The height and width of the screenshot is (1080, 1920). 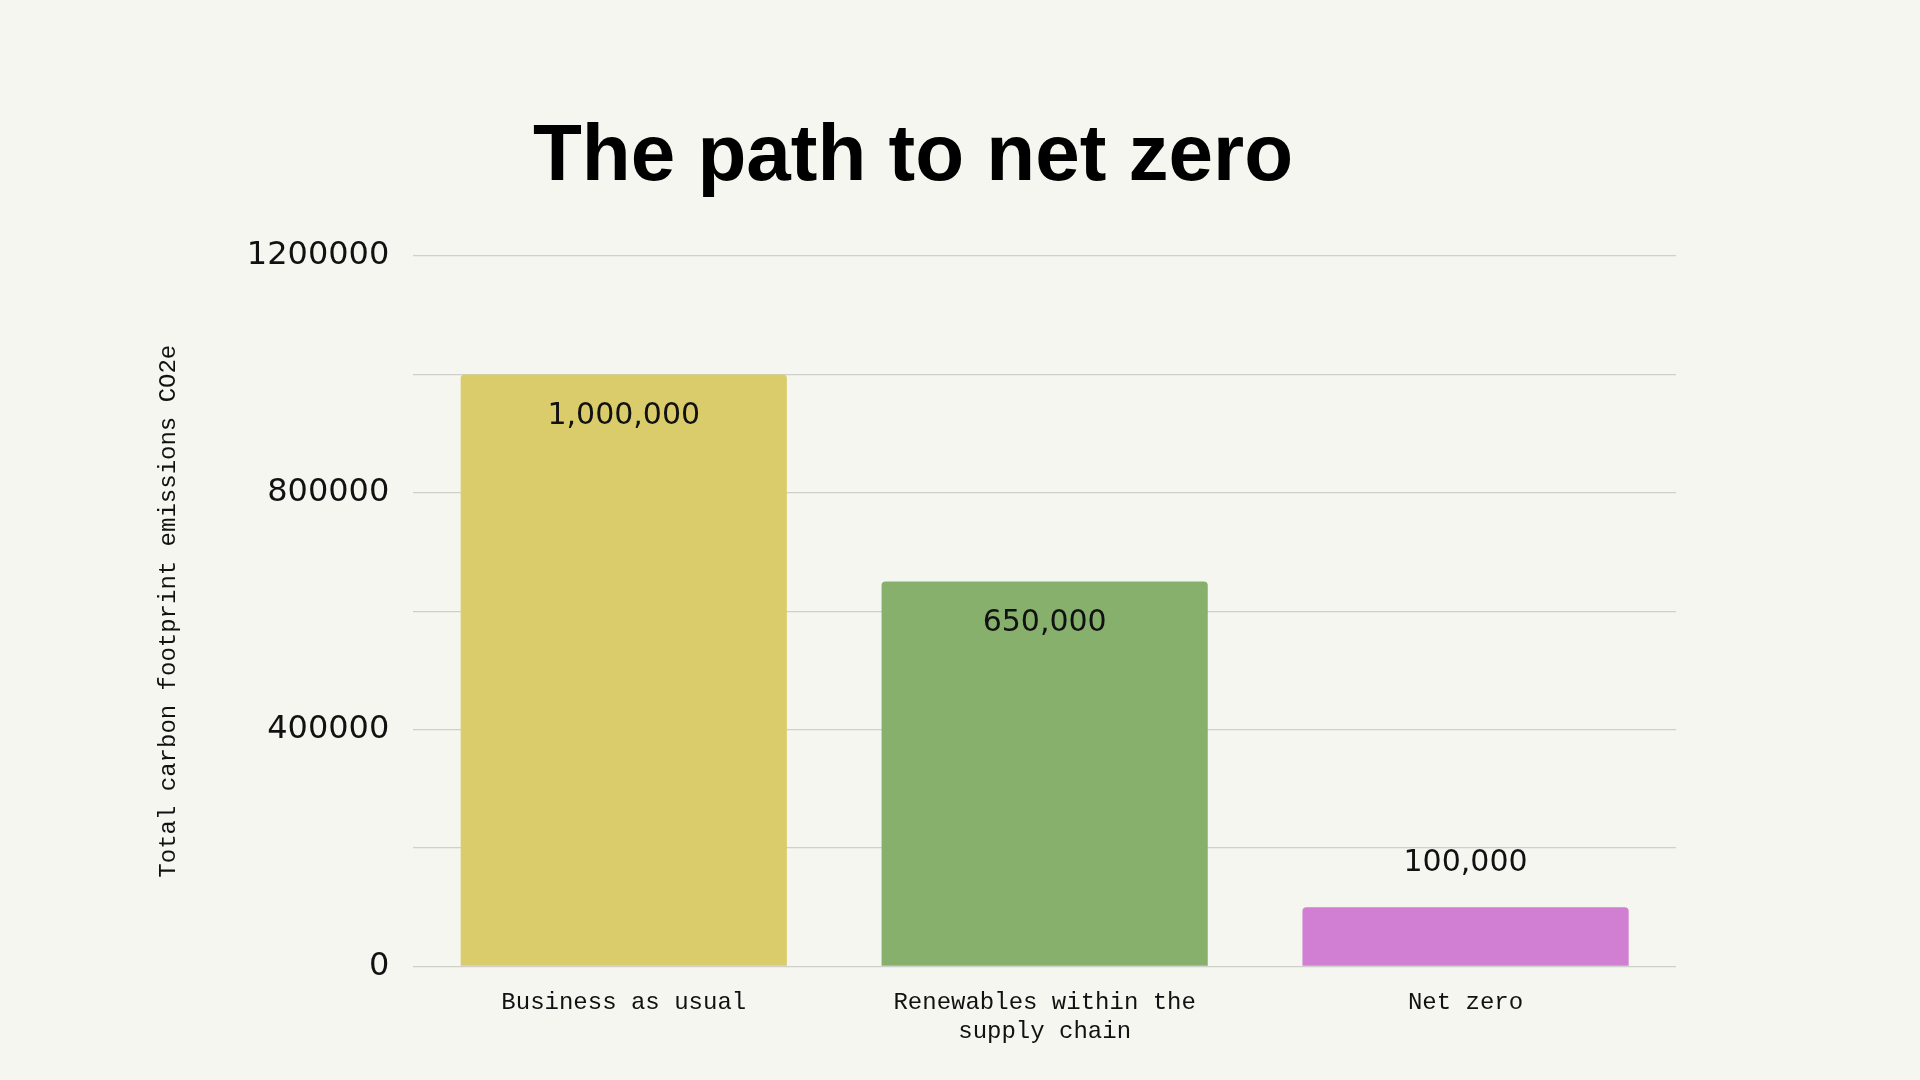 I want to click on data-label: 1,000,000, so click(x=624, y=414).